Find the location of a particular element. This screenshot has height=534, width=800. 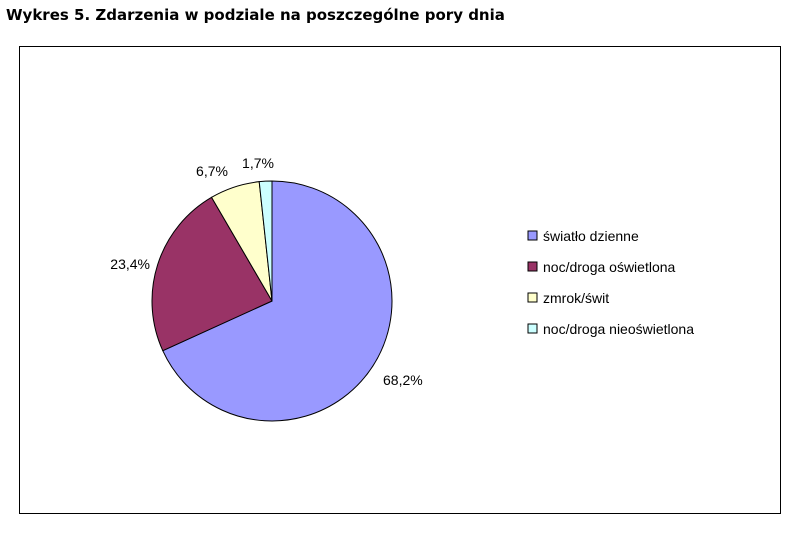

data-label-1: 68,2% is located at coordinates (403, 380).